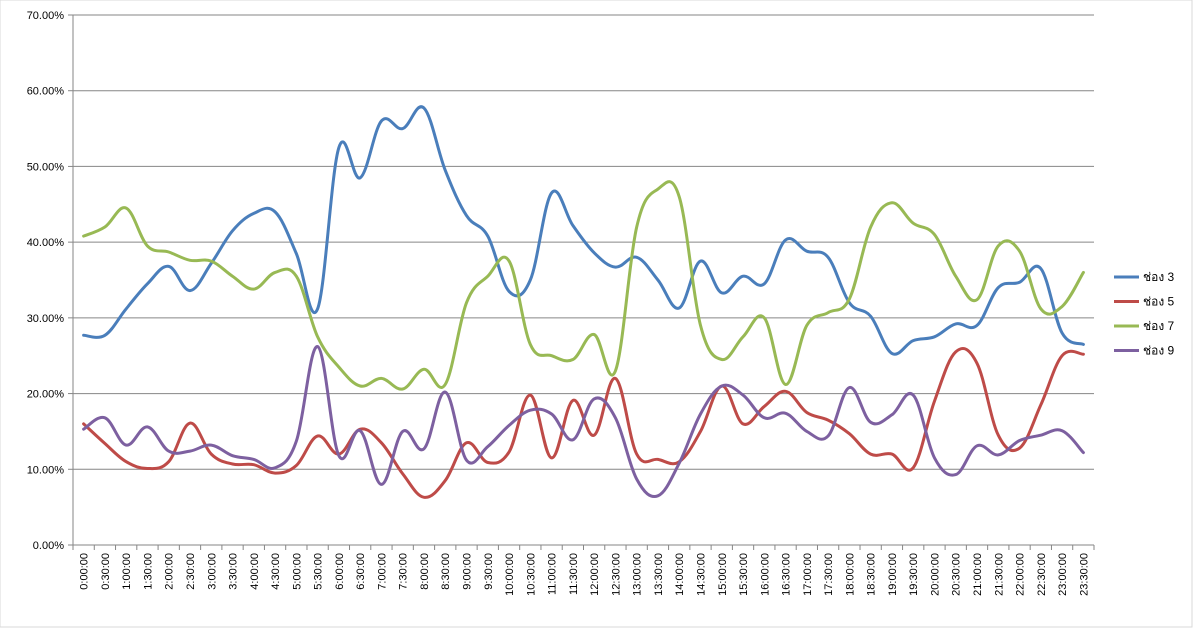  I want to click on x-tick-label: 16:00:00, so click(765, 574).